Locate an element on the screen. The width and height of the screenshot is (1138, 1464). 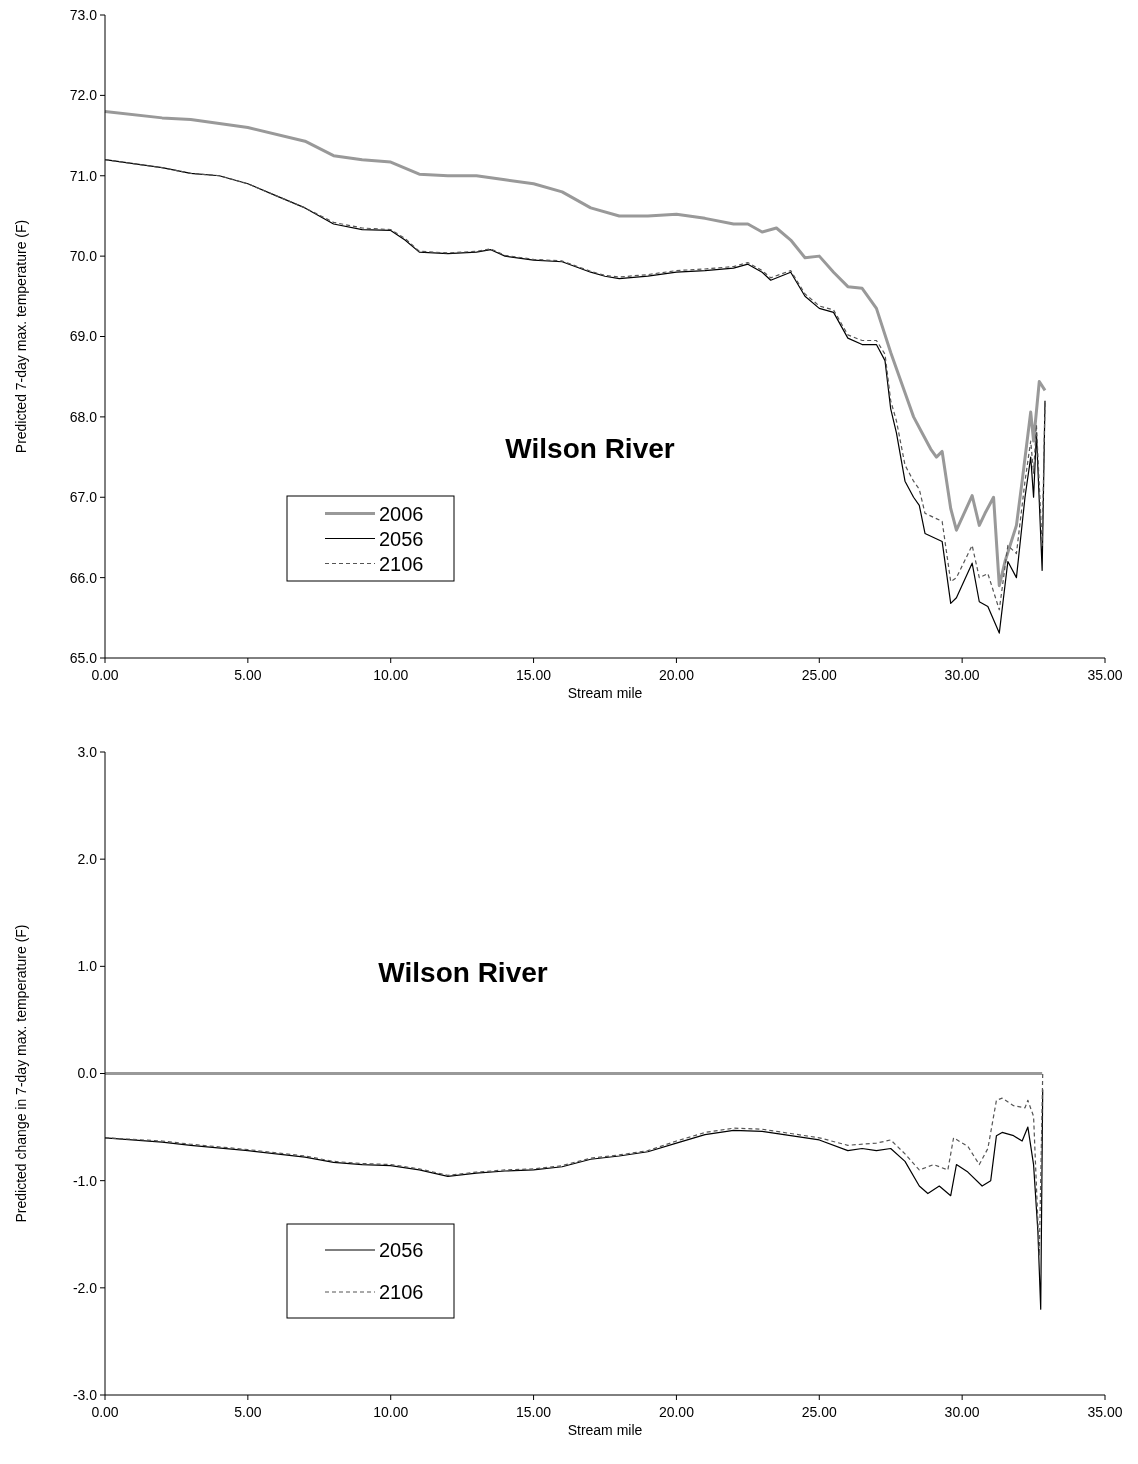
y-axis-title: Predicted change in 7-day max. temperature (F) is located at coordinates (21, 1073).